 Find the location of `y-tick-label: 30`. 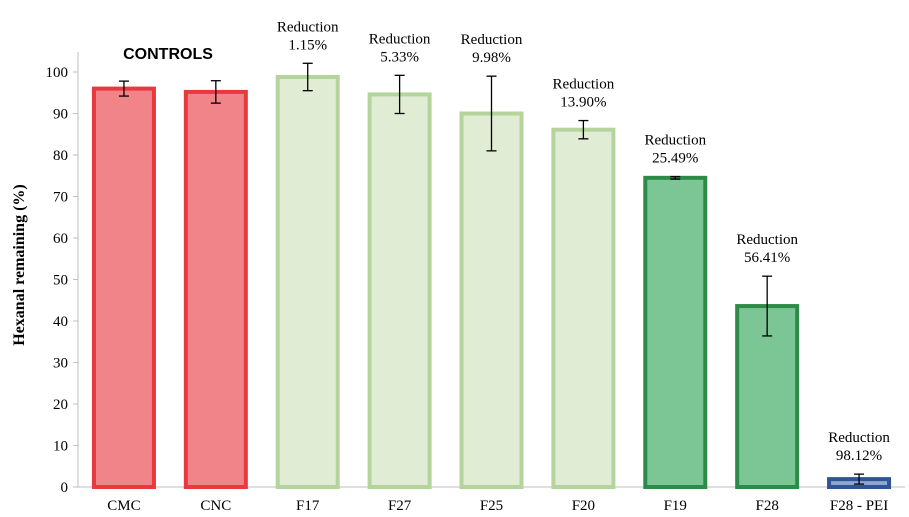

y-tick-label: 30 is located at coordinates (60, 364).